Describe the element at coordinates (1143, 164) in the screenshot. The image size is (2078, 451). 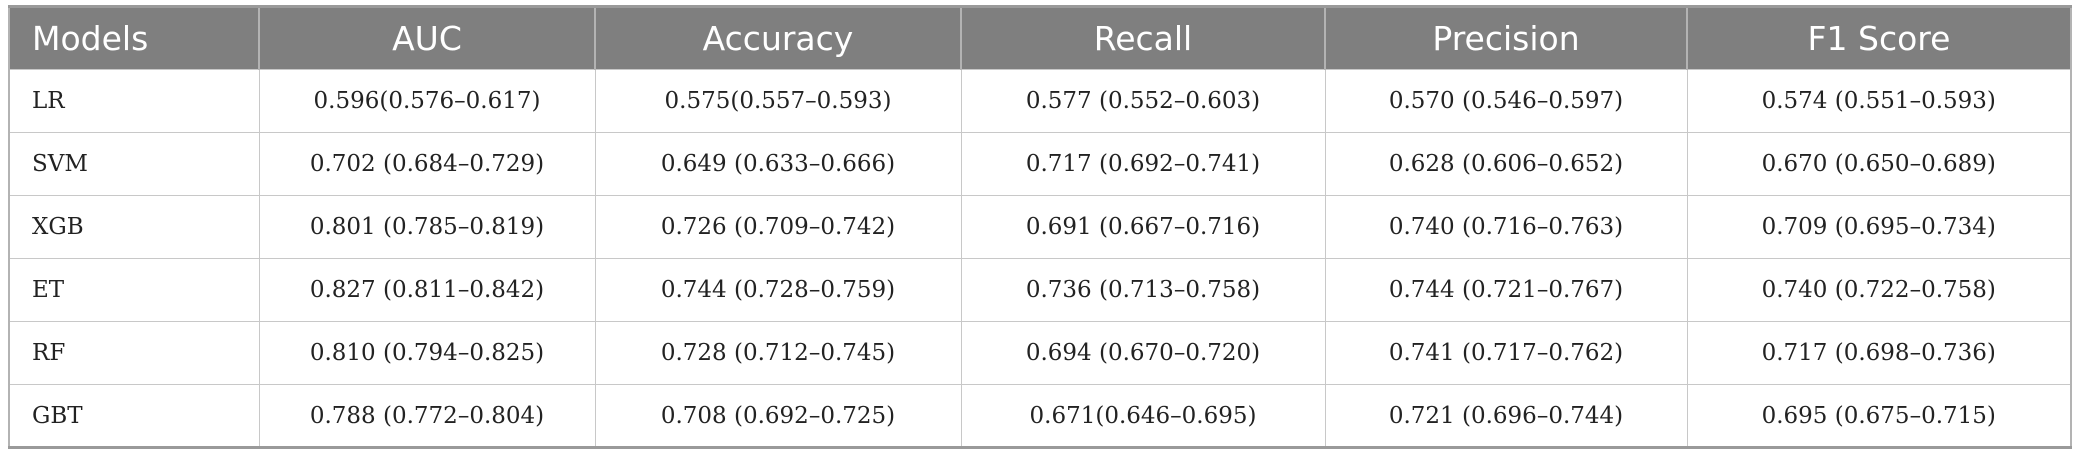
I see `cell-recall: 0.717 (0.692–0.741)` at that location.